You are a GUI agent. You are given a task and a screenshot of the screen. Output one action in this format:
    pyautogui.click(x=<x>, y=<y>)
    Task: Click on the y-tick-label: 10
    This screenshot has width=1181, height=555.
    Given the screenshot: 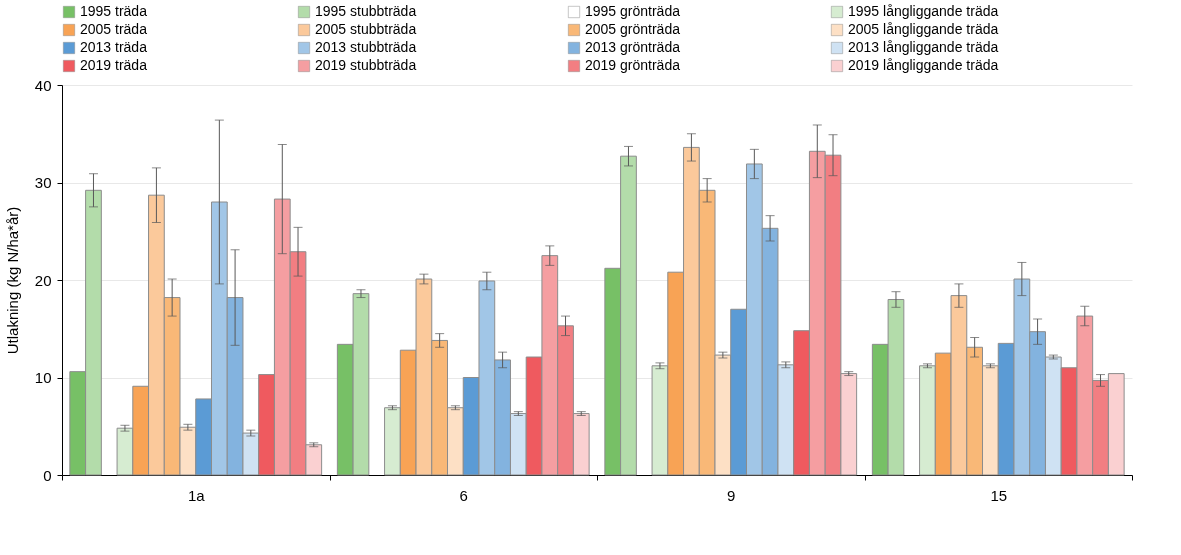 What is the action you would take?
    pyautogui.click(x=43, y=377)
    